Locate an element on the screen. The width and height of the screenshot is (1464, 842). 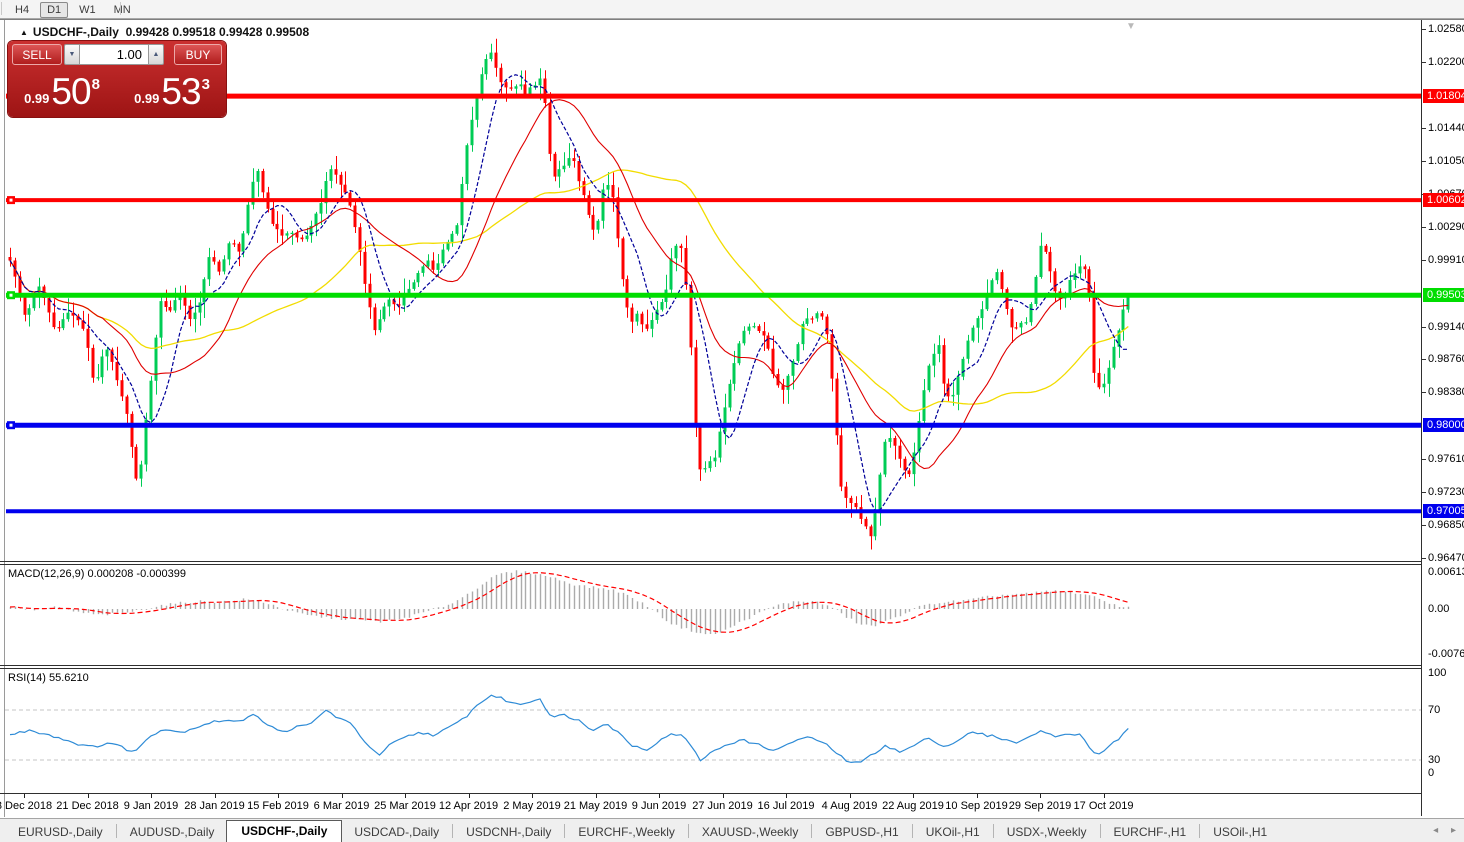
sell-price-big: 50 is located at coordinates (71, 91).